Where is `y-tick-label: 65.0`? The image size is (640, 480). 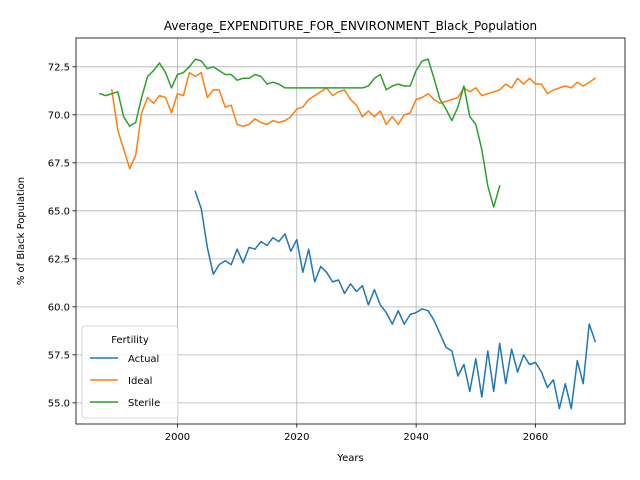 y-tick-label: 65.0 is located at coordinates (59, 211).